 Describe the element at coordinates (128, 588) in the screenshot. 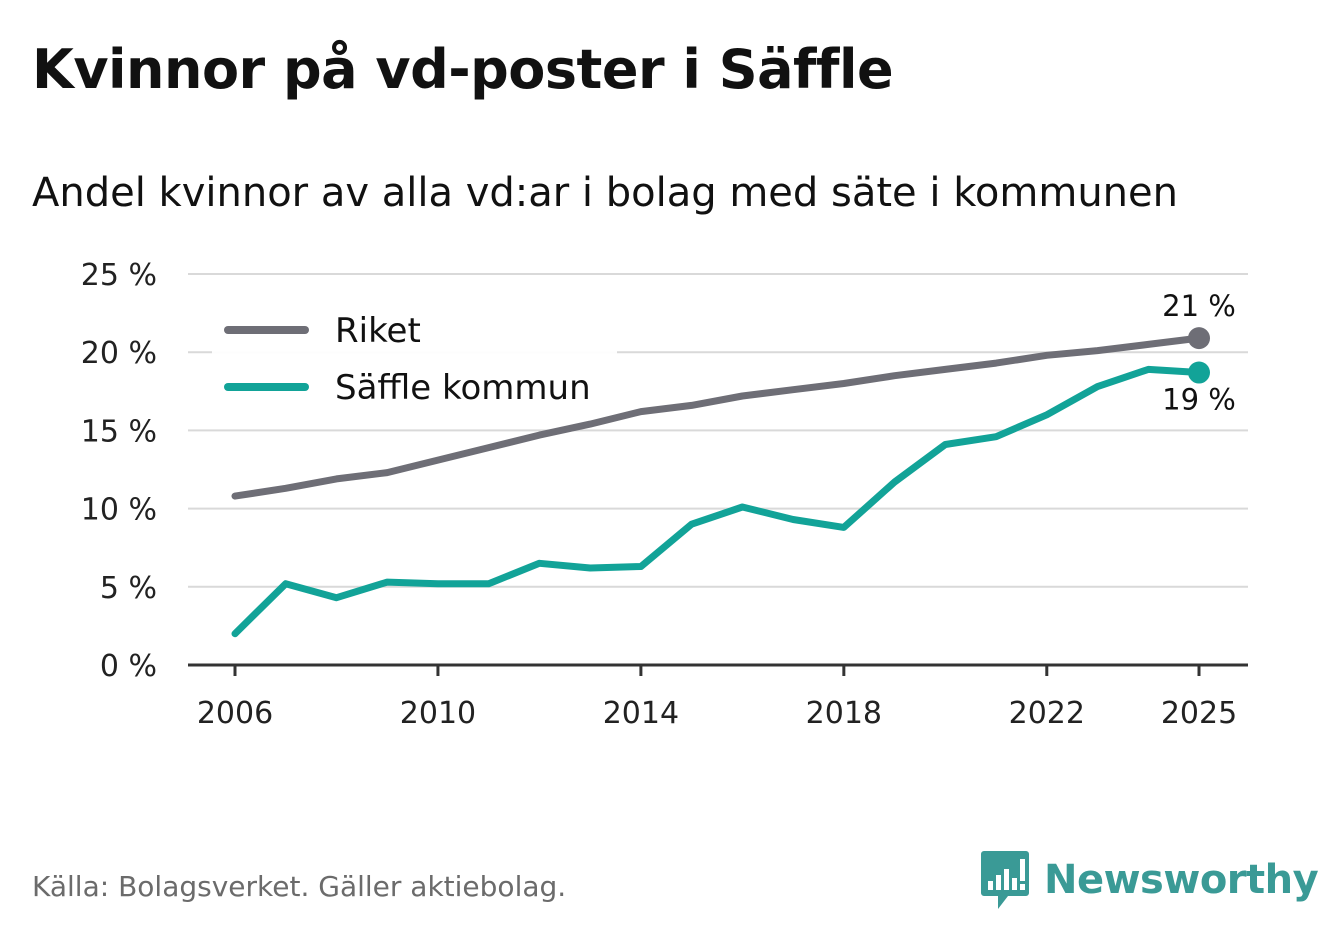

I see `y-tick-label: 5 %` at that location.